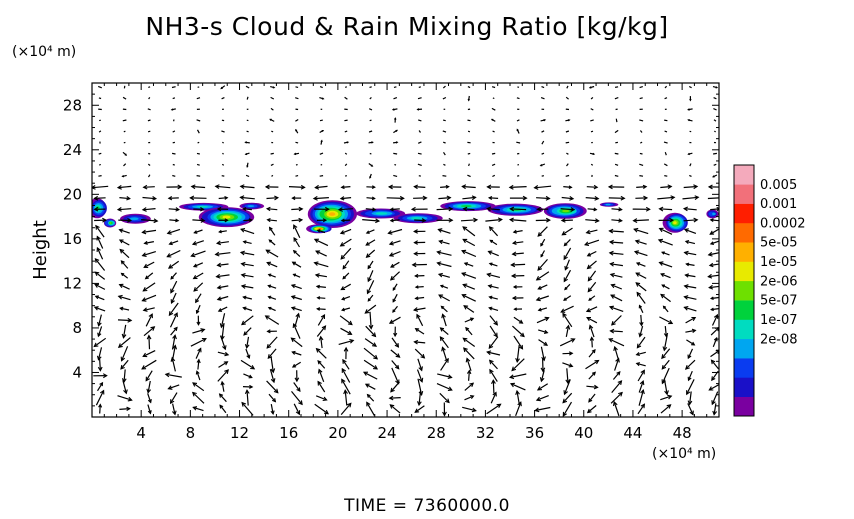  I want to click on colorbar-frame, so click(744, 290).